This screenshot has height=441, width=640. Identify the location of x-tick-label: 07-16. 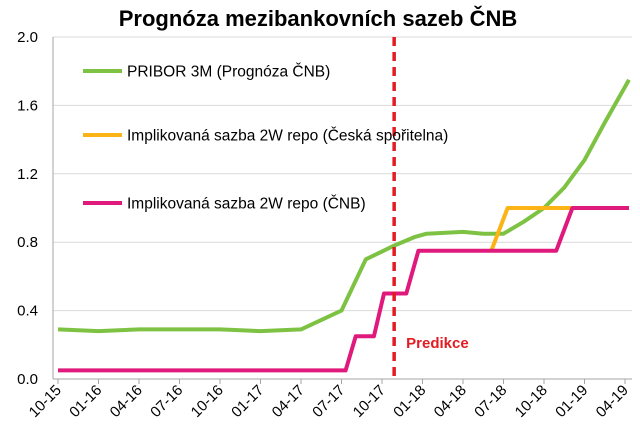
(166, 401).